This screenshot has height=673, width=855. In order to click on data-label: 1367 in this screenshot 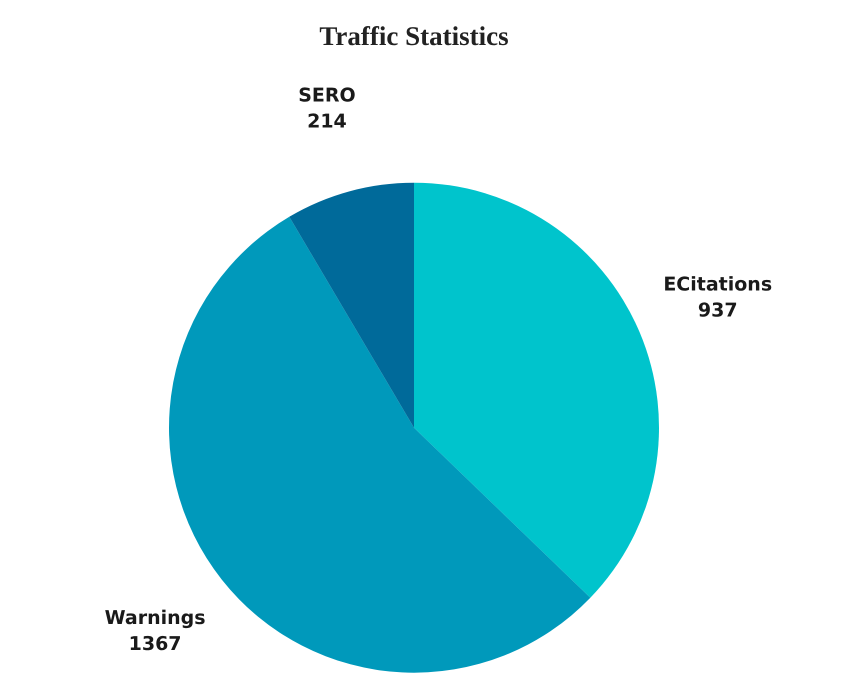, I will do `click(155, 644)`.